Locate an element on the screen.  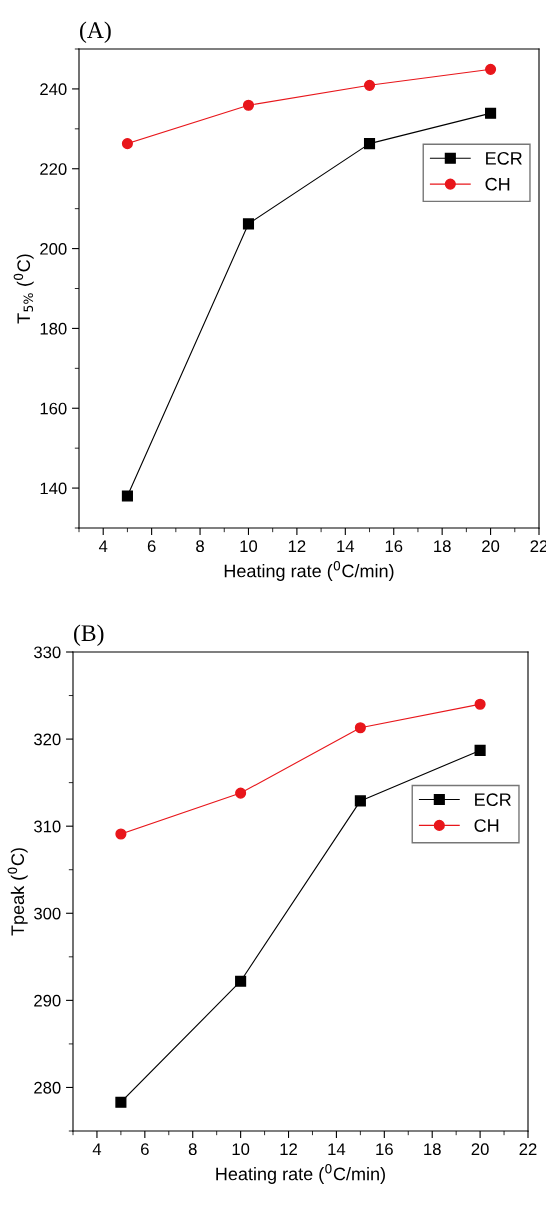
y-tick-label: 320 is located at coordinates (47, 739).